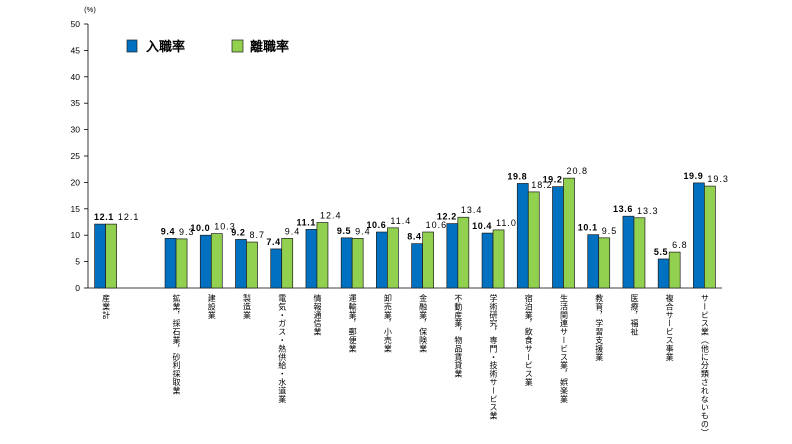 This screenshot has width=792, height=444. I want to click on data-label-series-0-item-2: 10.0, so click(200, 228).